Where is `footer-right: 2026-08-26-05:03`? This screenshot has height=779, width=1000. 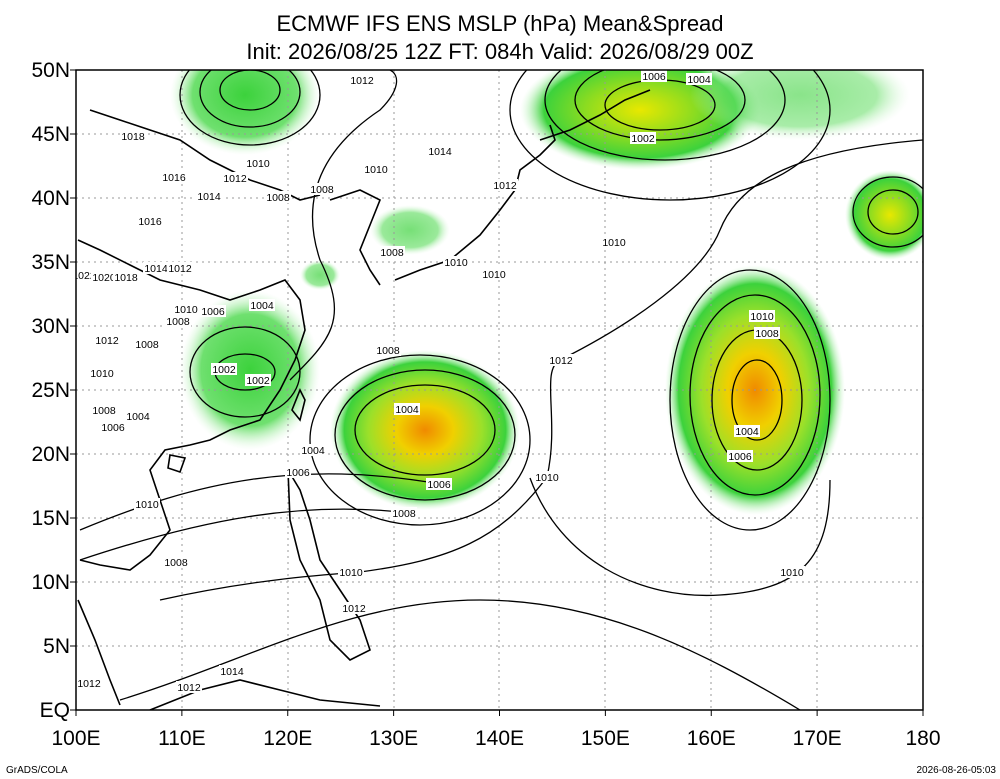
footer-right: 2026-08-26-05:03 is located at coordinates (956, 770).